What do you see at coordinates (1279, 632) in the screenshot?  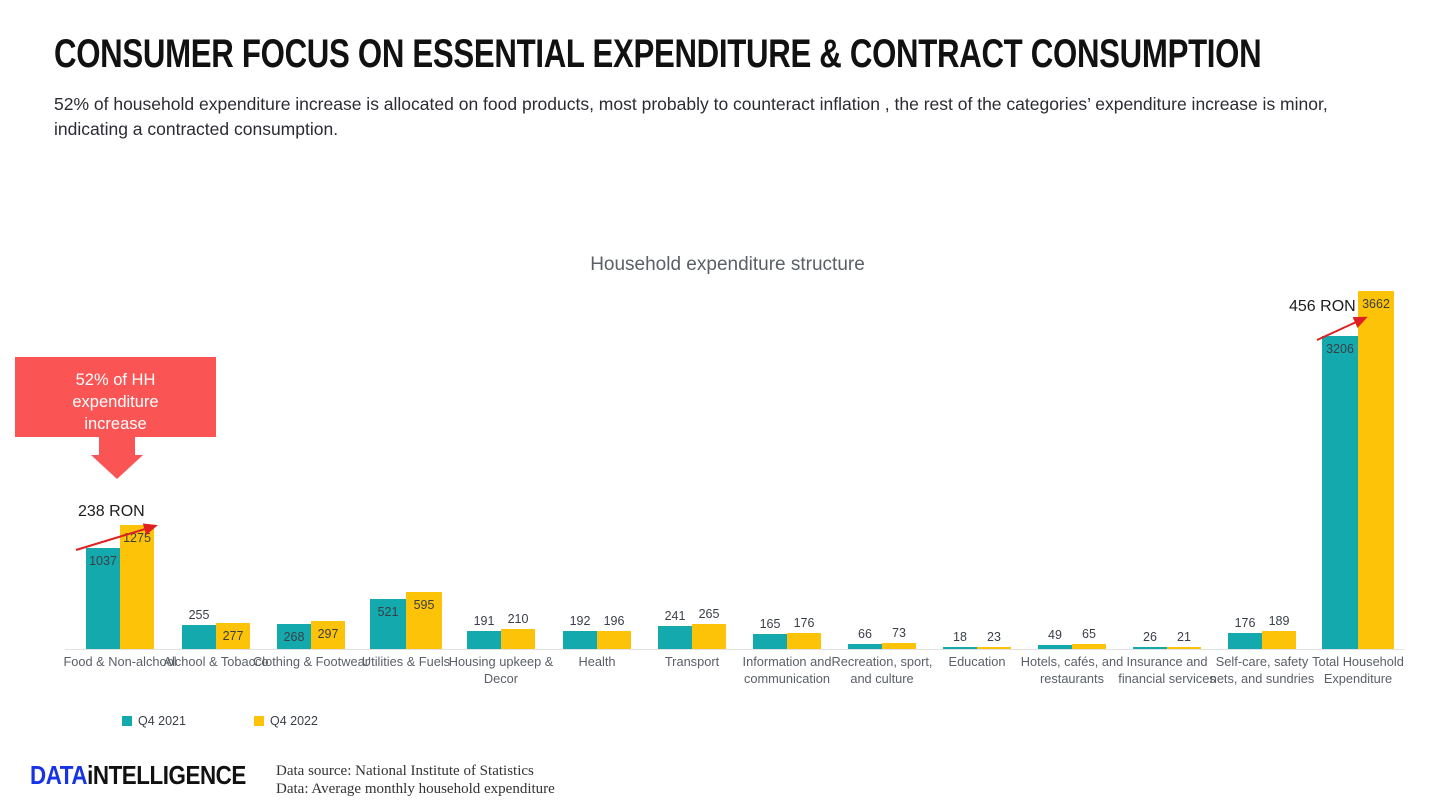 I see `bar-q4-2022: 189` at bounding box center [1279, 632].